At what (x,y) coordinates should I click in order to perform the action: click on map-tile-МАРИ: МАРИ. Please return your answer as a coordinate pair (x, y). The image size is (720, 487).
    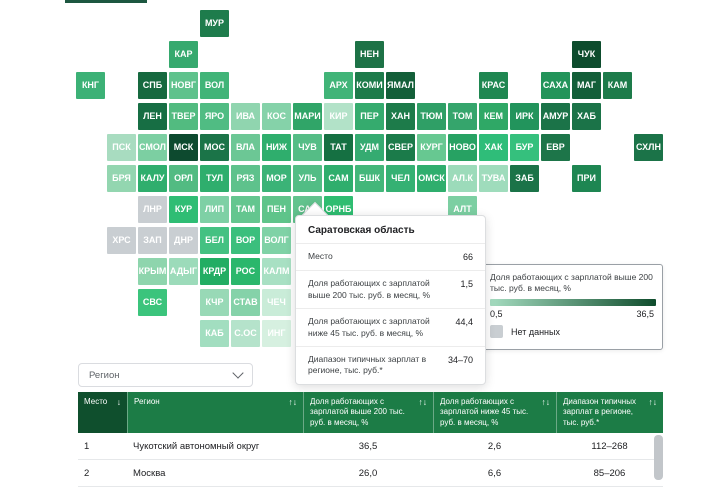
    Looking at the image, I should click on (307, 116).